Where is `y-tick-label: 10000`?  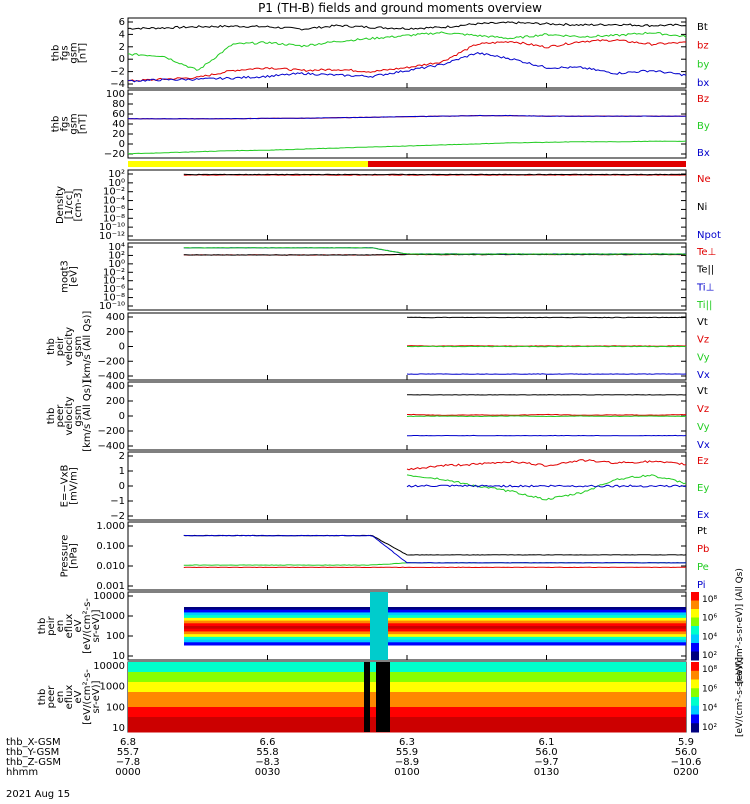
y-tick-label: 10000 is located at coordinates (109, 666).